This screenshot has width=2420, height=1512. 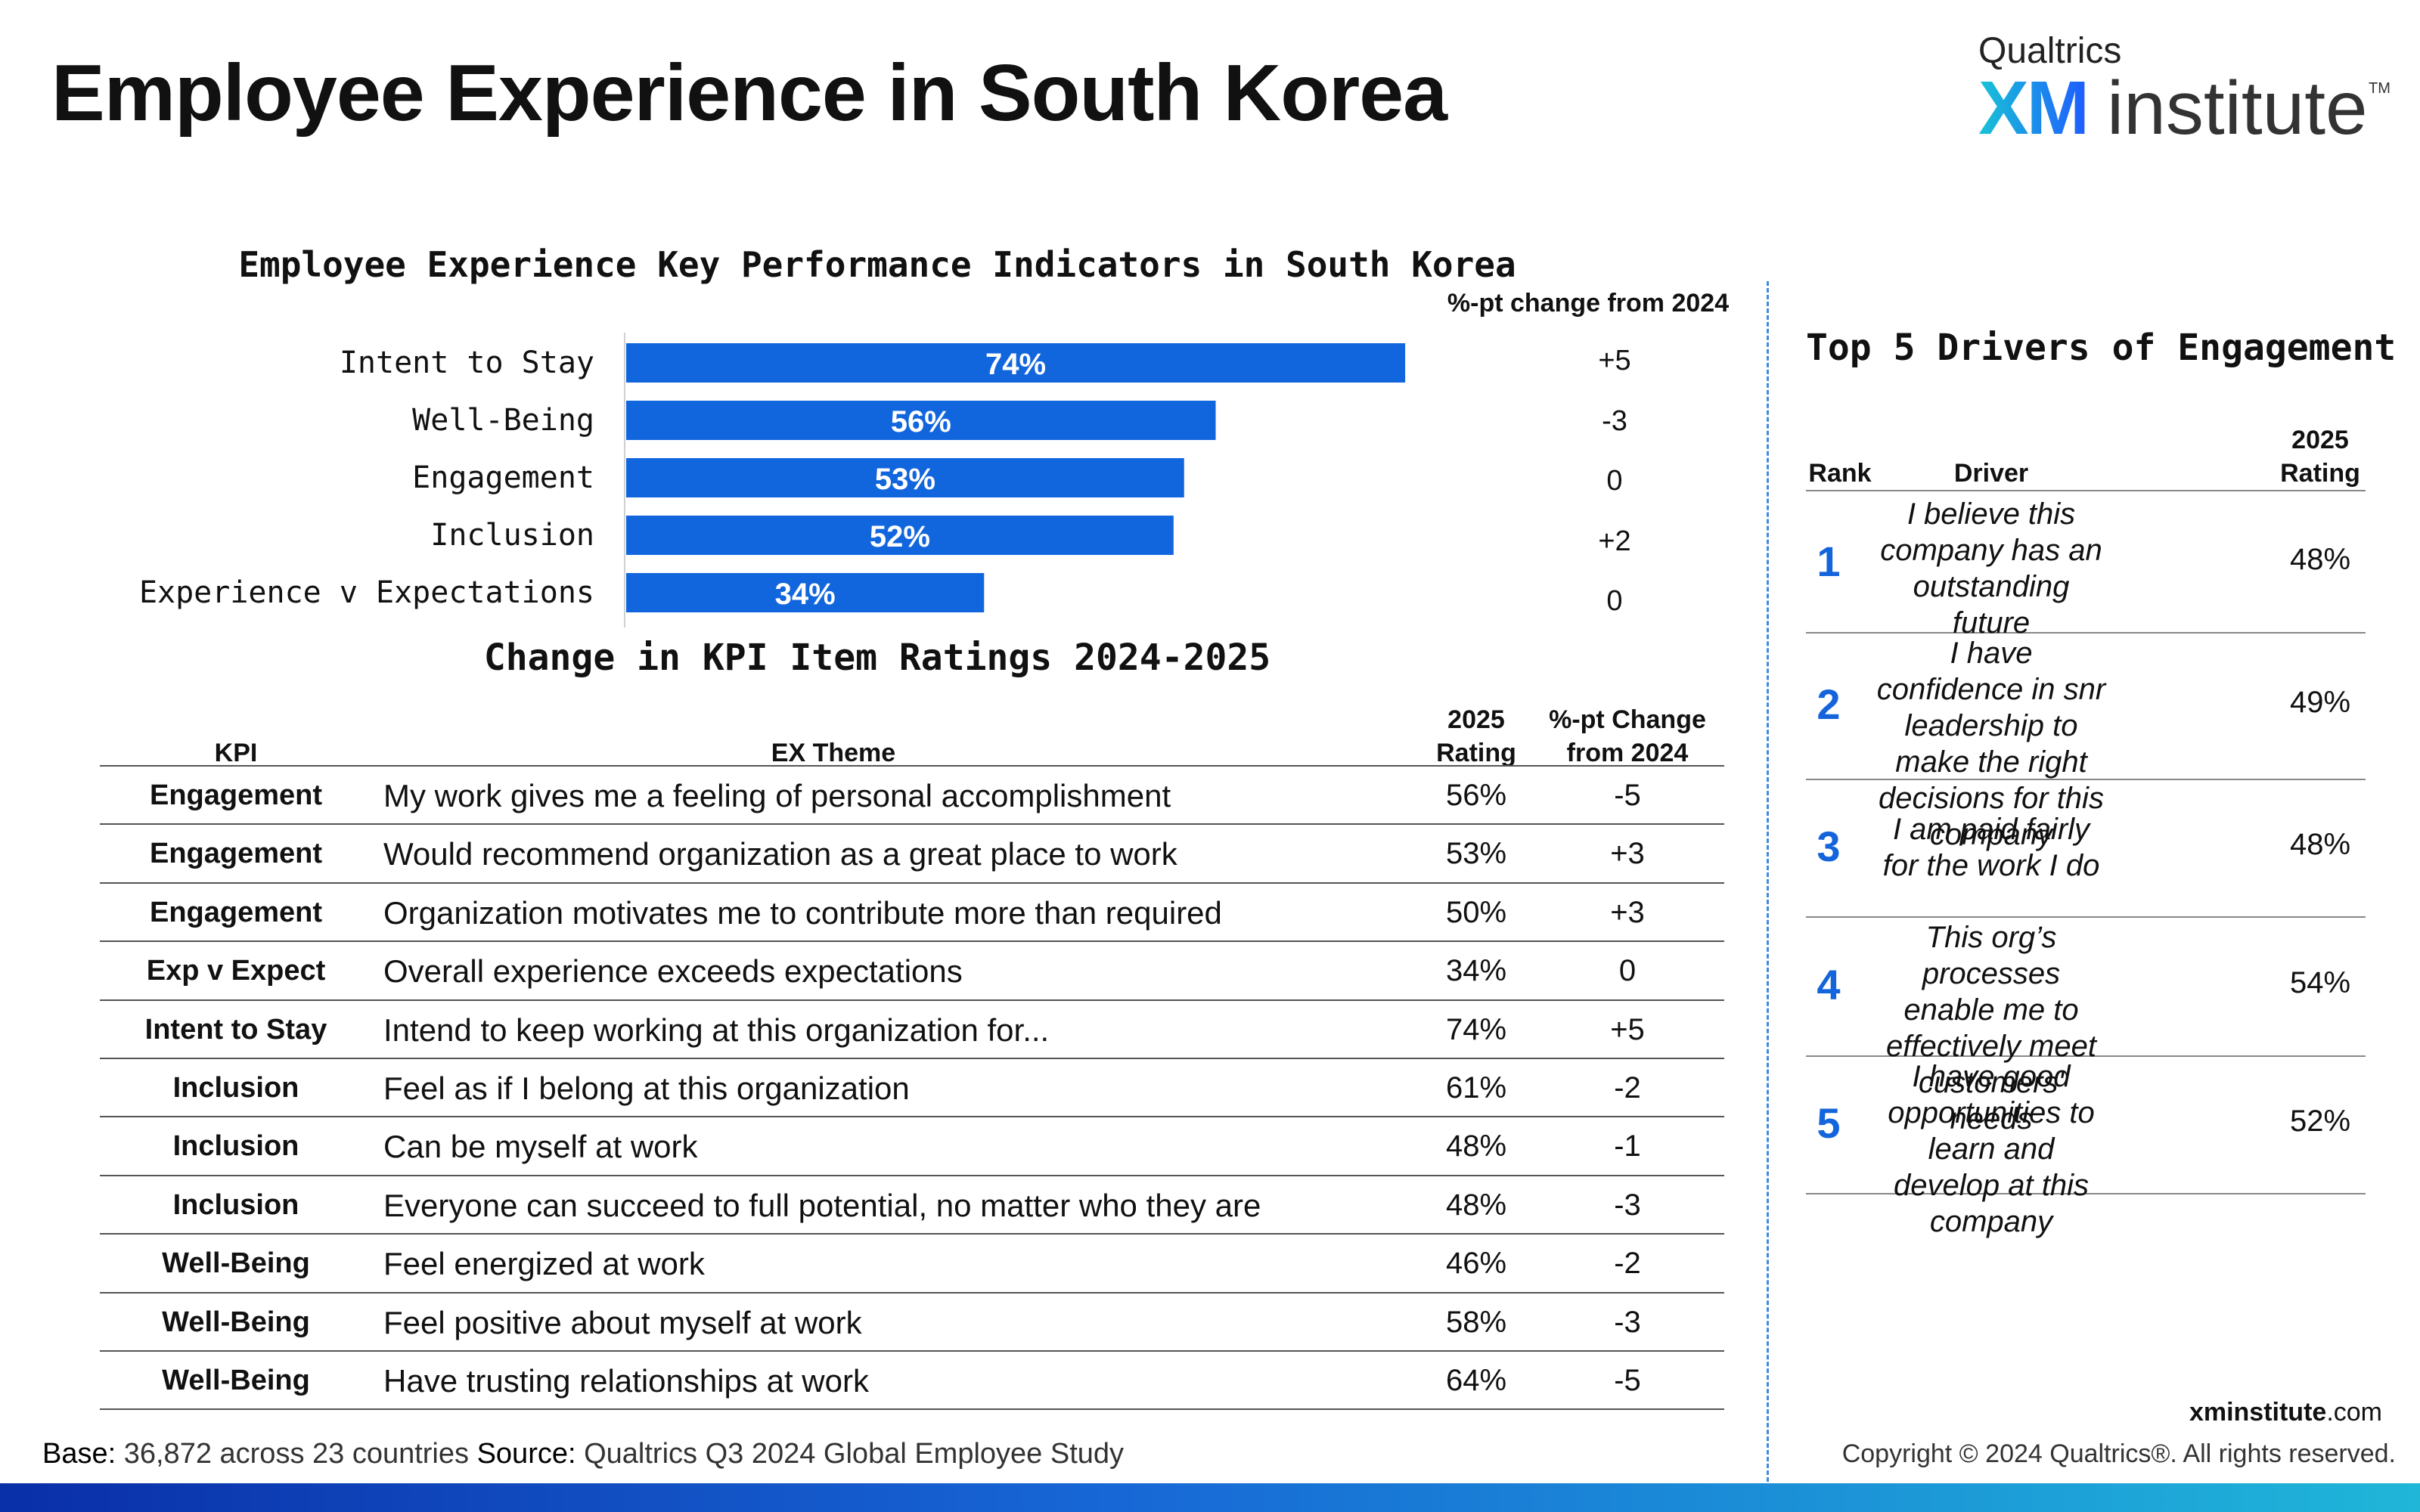 I want to click on driver-rank: 2, so click(x=1829, y=704).